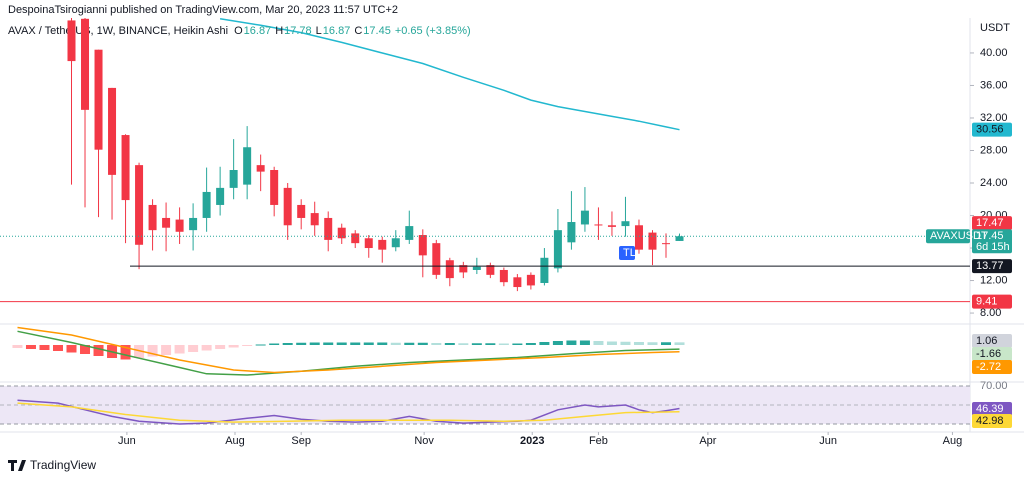 Image resolution: width=1024 pixels, height=478 pixels. Describe the element at coordinates (990, 236) in the screenshot. I see `last-price: 17.45` at that location.